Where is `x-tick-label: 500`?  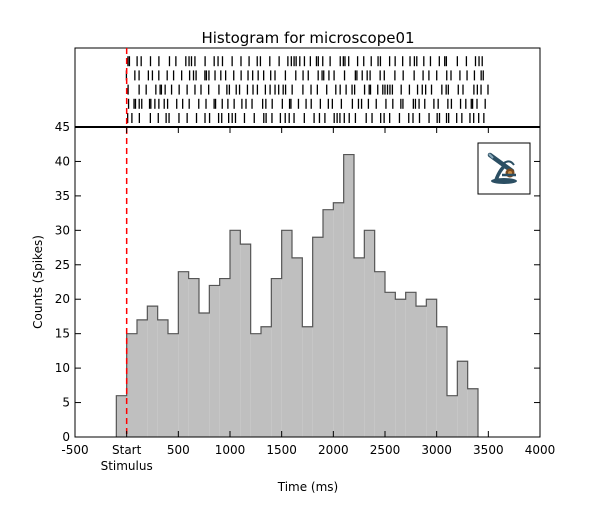 x-tick-label: 500 is located at coordinates (178, 450).